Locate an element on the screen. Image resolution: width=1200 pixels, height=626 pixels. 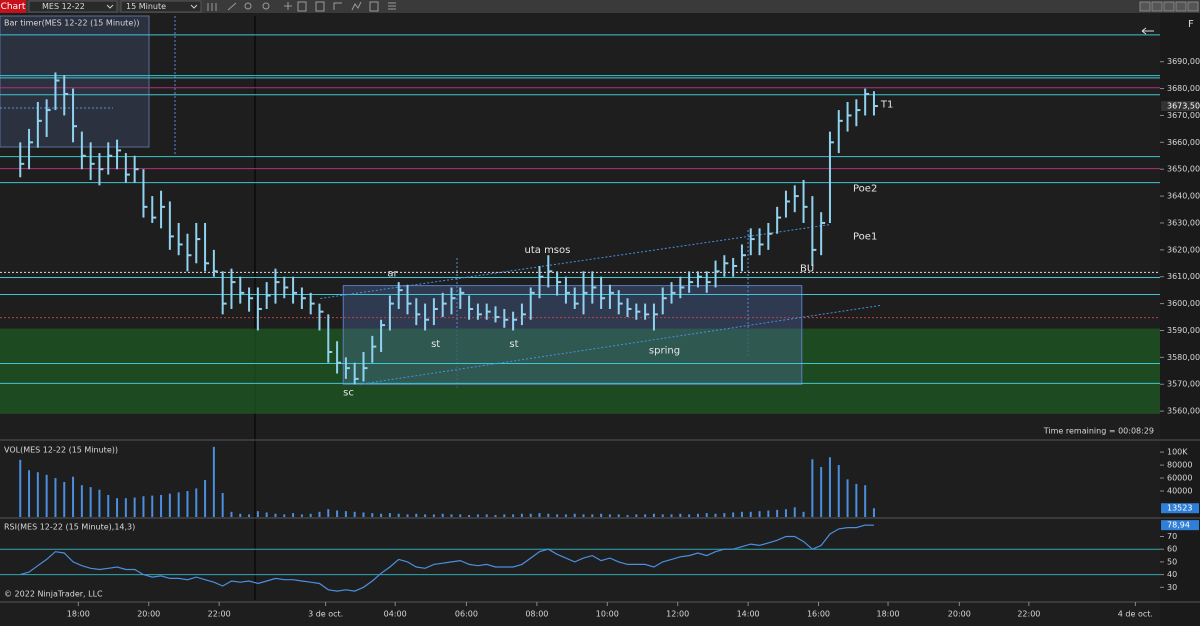
chart-tab-label: Chart is located at coordinates (13, 7).